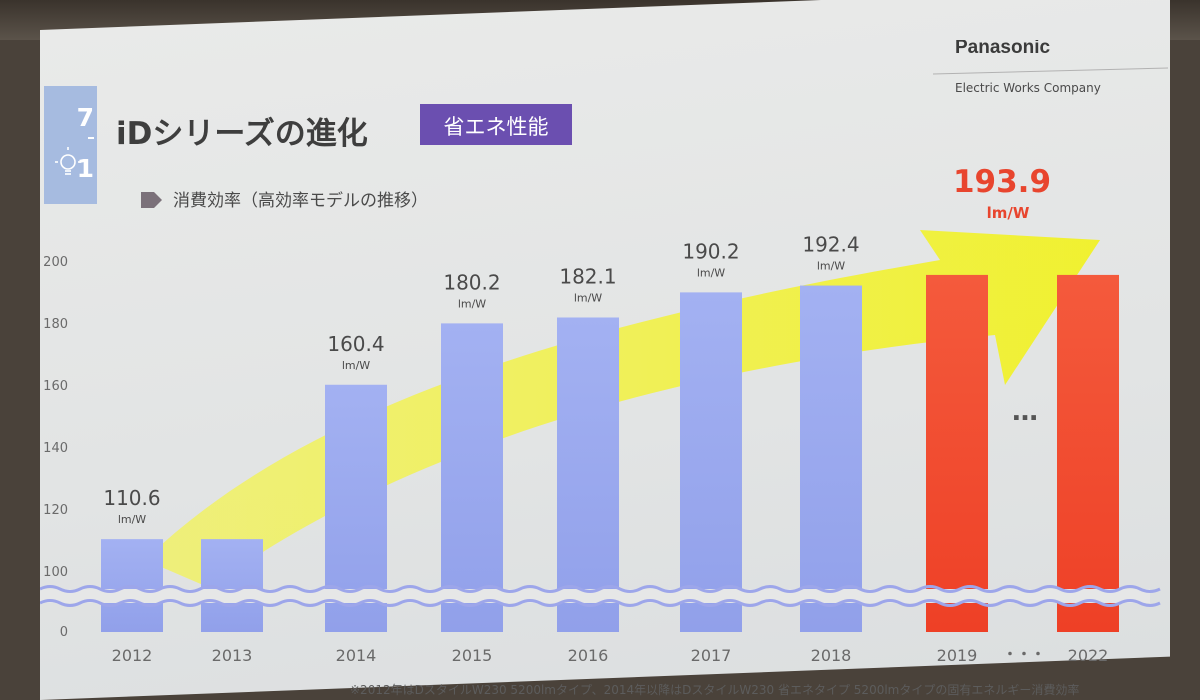 This screenshot has width=1200, height=700. Describe the element at coordinates (1050, 71) in the screenshot. I see `brand-divider` at that location.